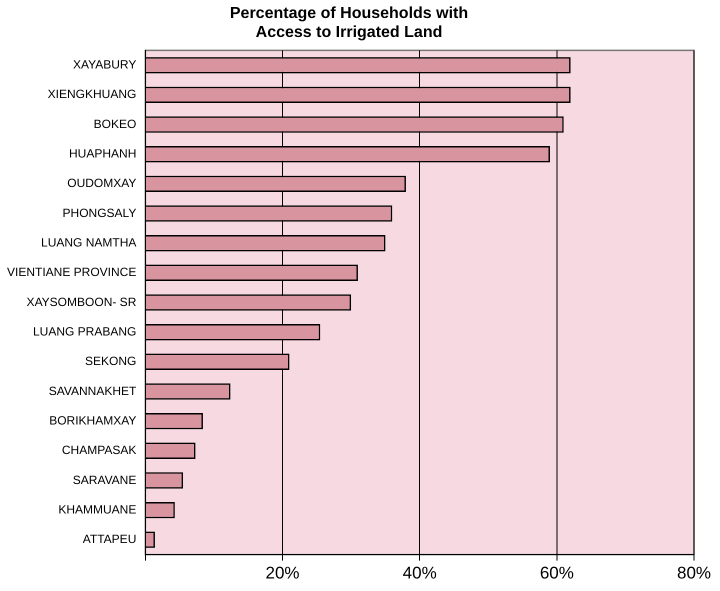  What do you see at coordinates (101, 183) in the screenshot?
I see `y-tick-label: OUDOMXAY` at bounding box center [101, 183].